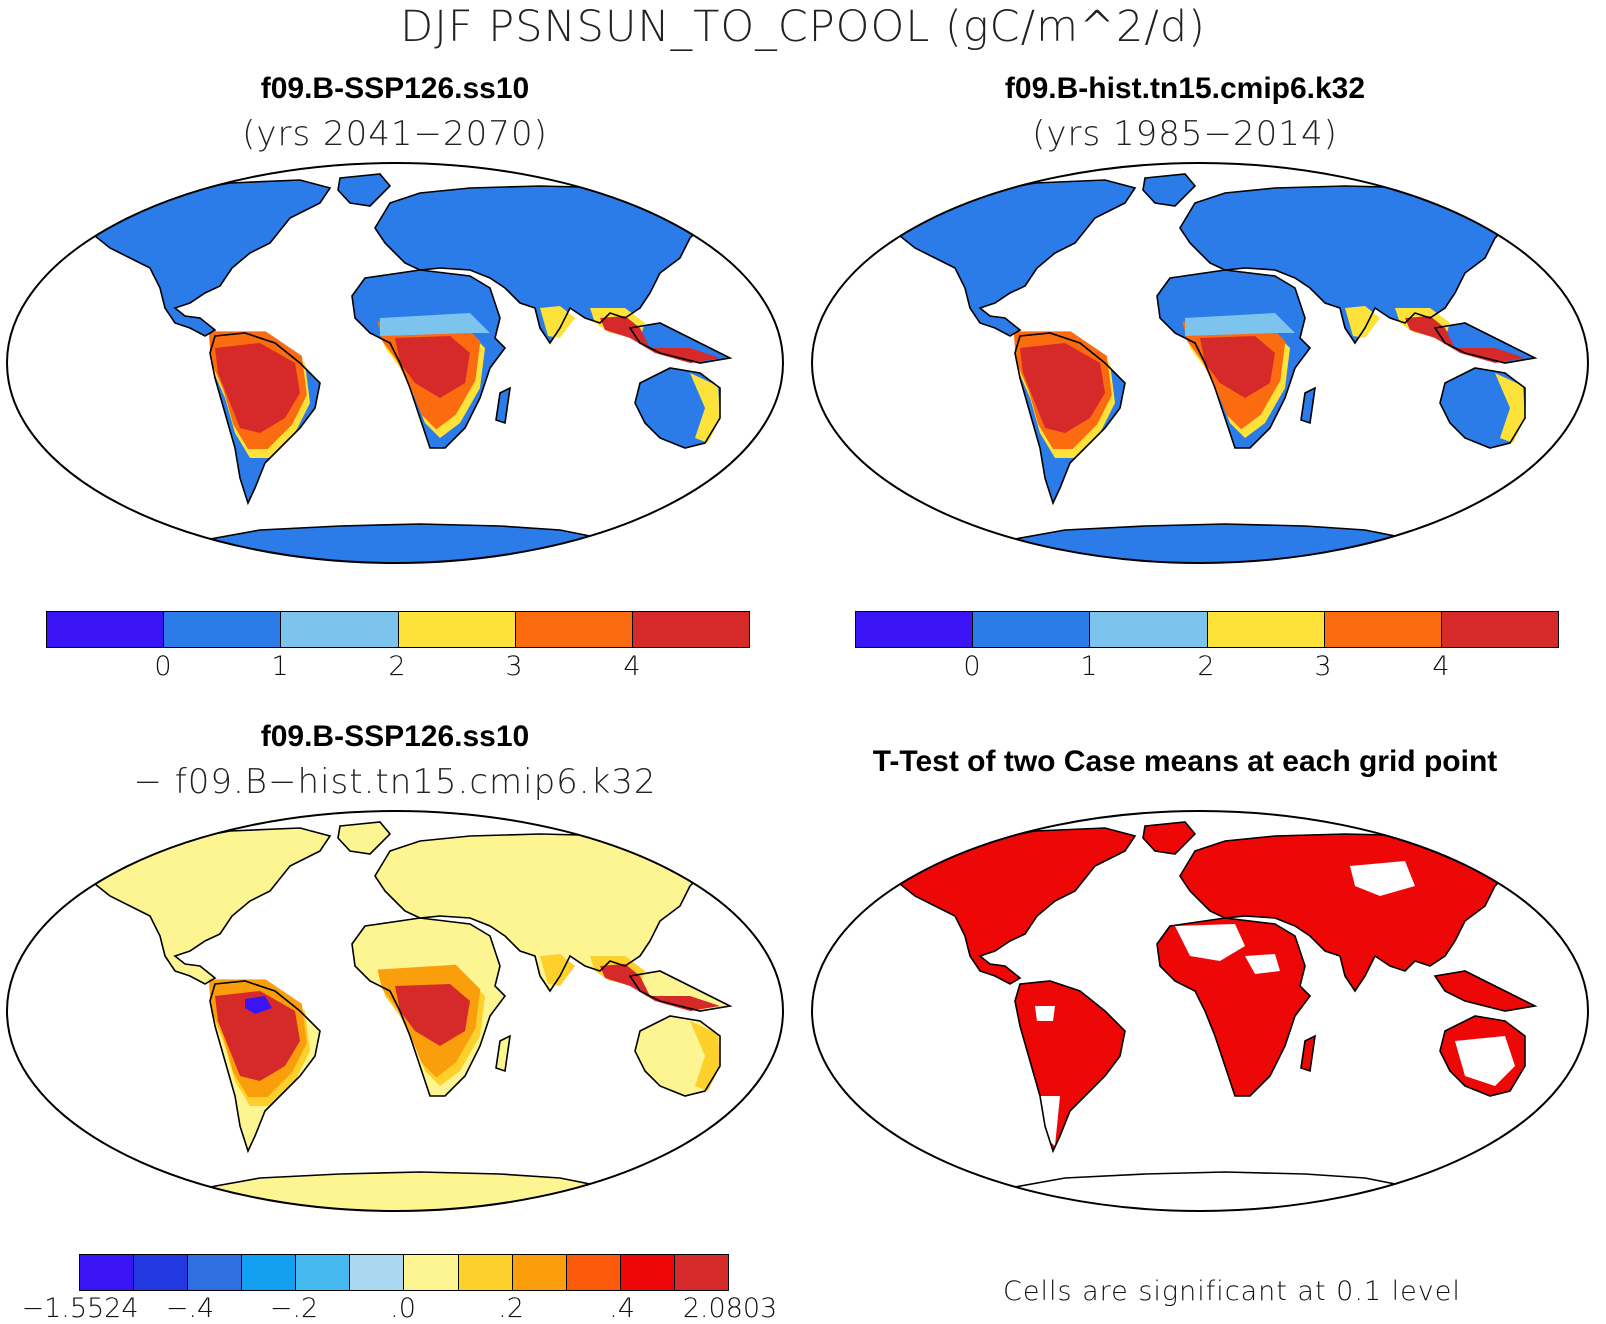  I want to click on colorbar-bottom-left-tick-label: 2.0803, so click(730, 1308).